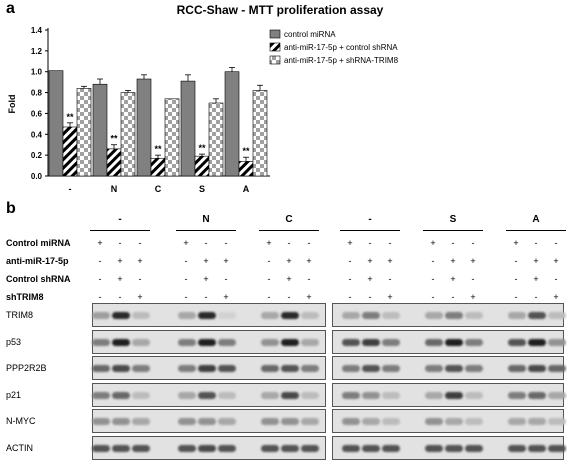 The image size is (567, 460). Describe the element at coordinates (37, 93) in the screenshot. I see `y-tick-label: 0.8` at that location.